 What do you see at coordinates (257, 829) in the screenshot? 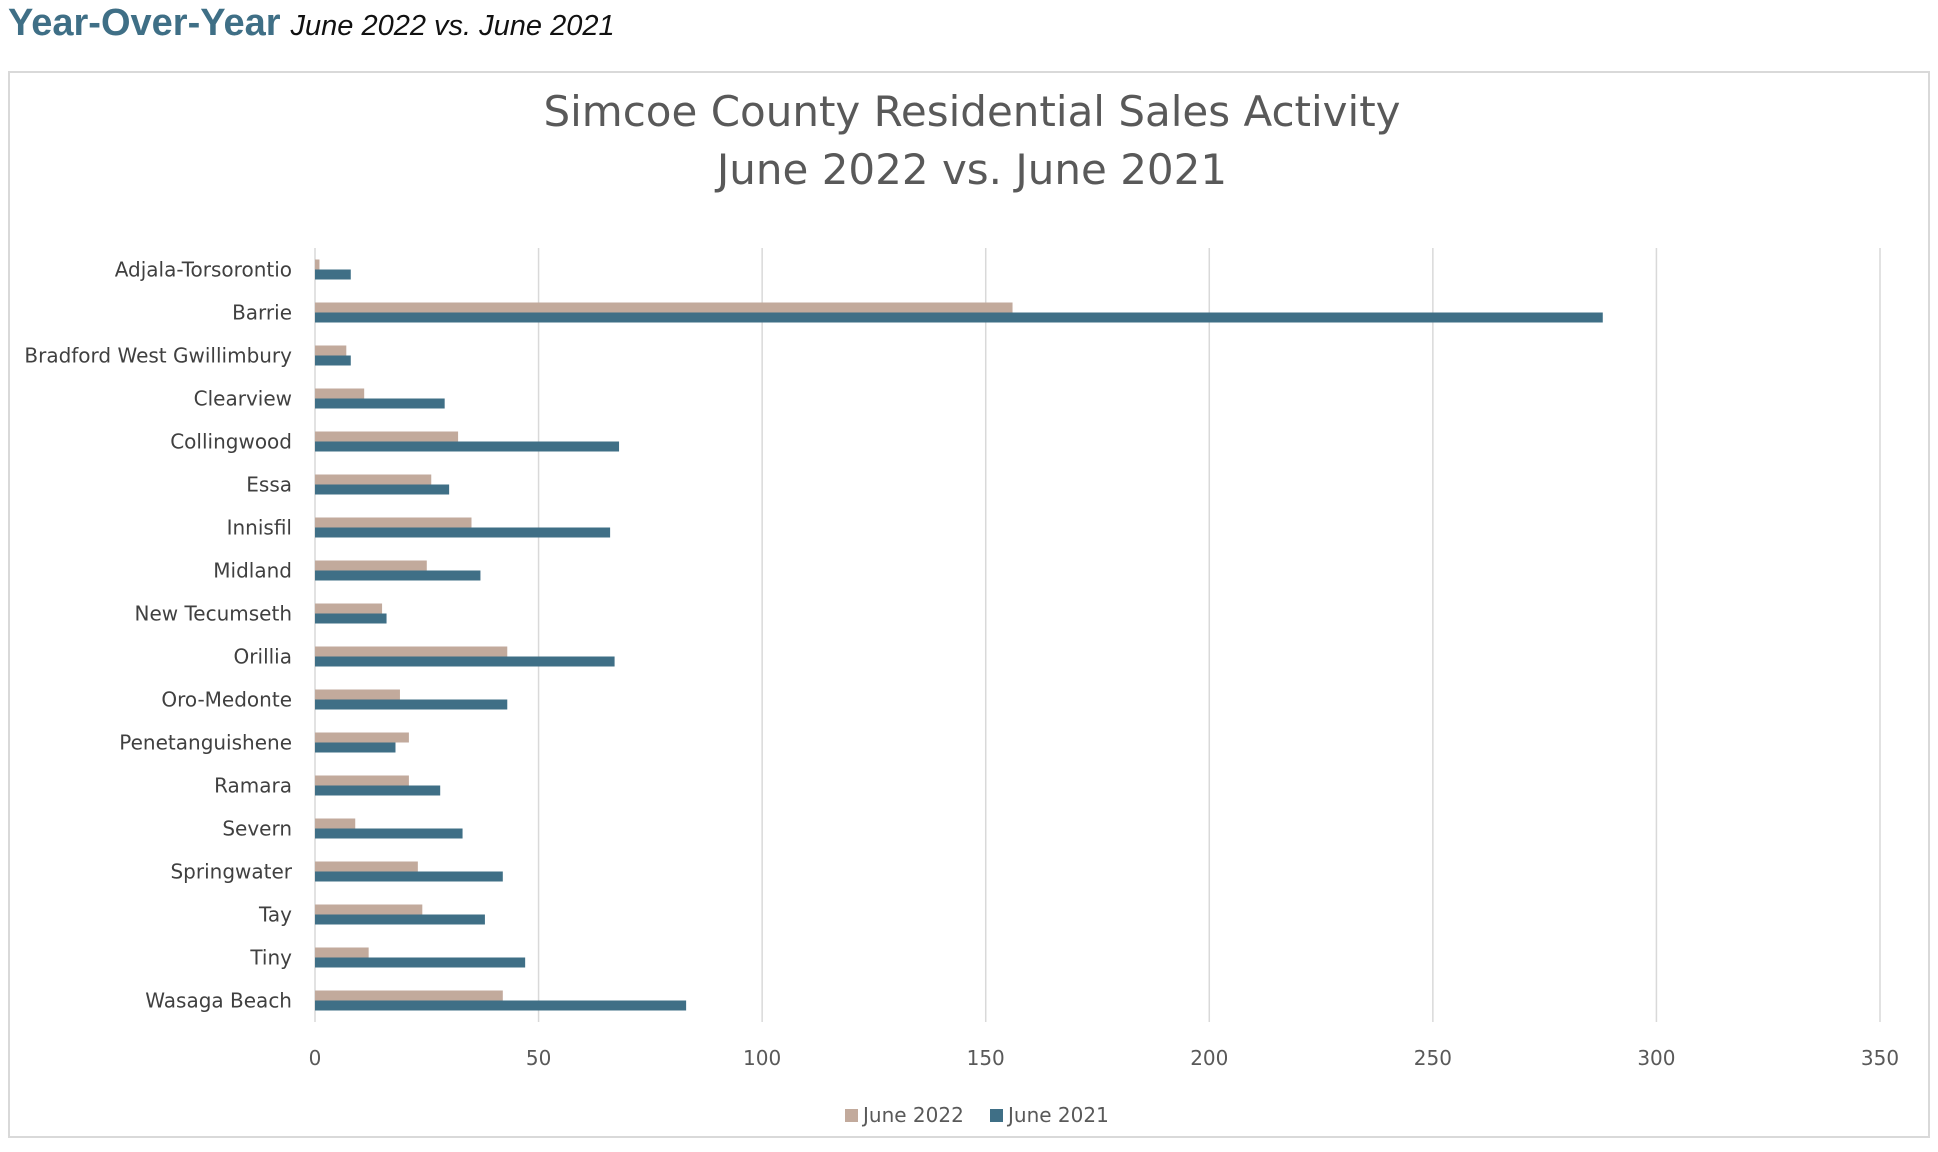
I see `category-label: Severn` at bounding box center [257, 829].